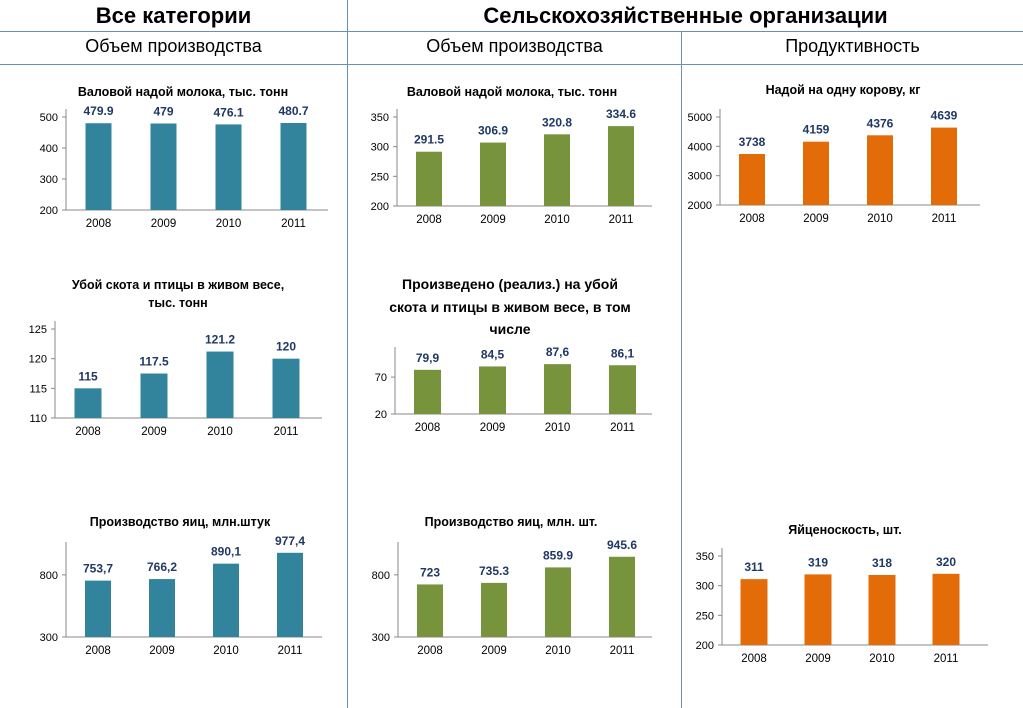 The height and width of the screenshot is (708, 1023). I want to click on c1-y-tick-label: 300, so click(49, 180).